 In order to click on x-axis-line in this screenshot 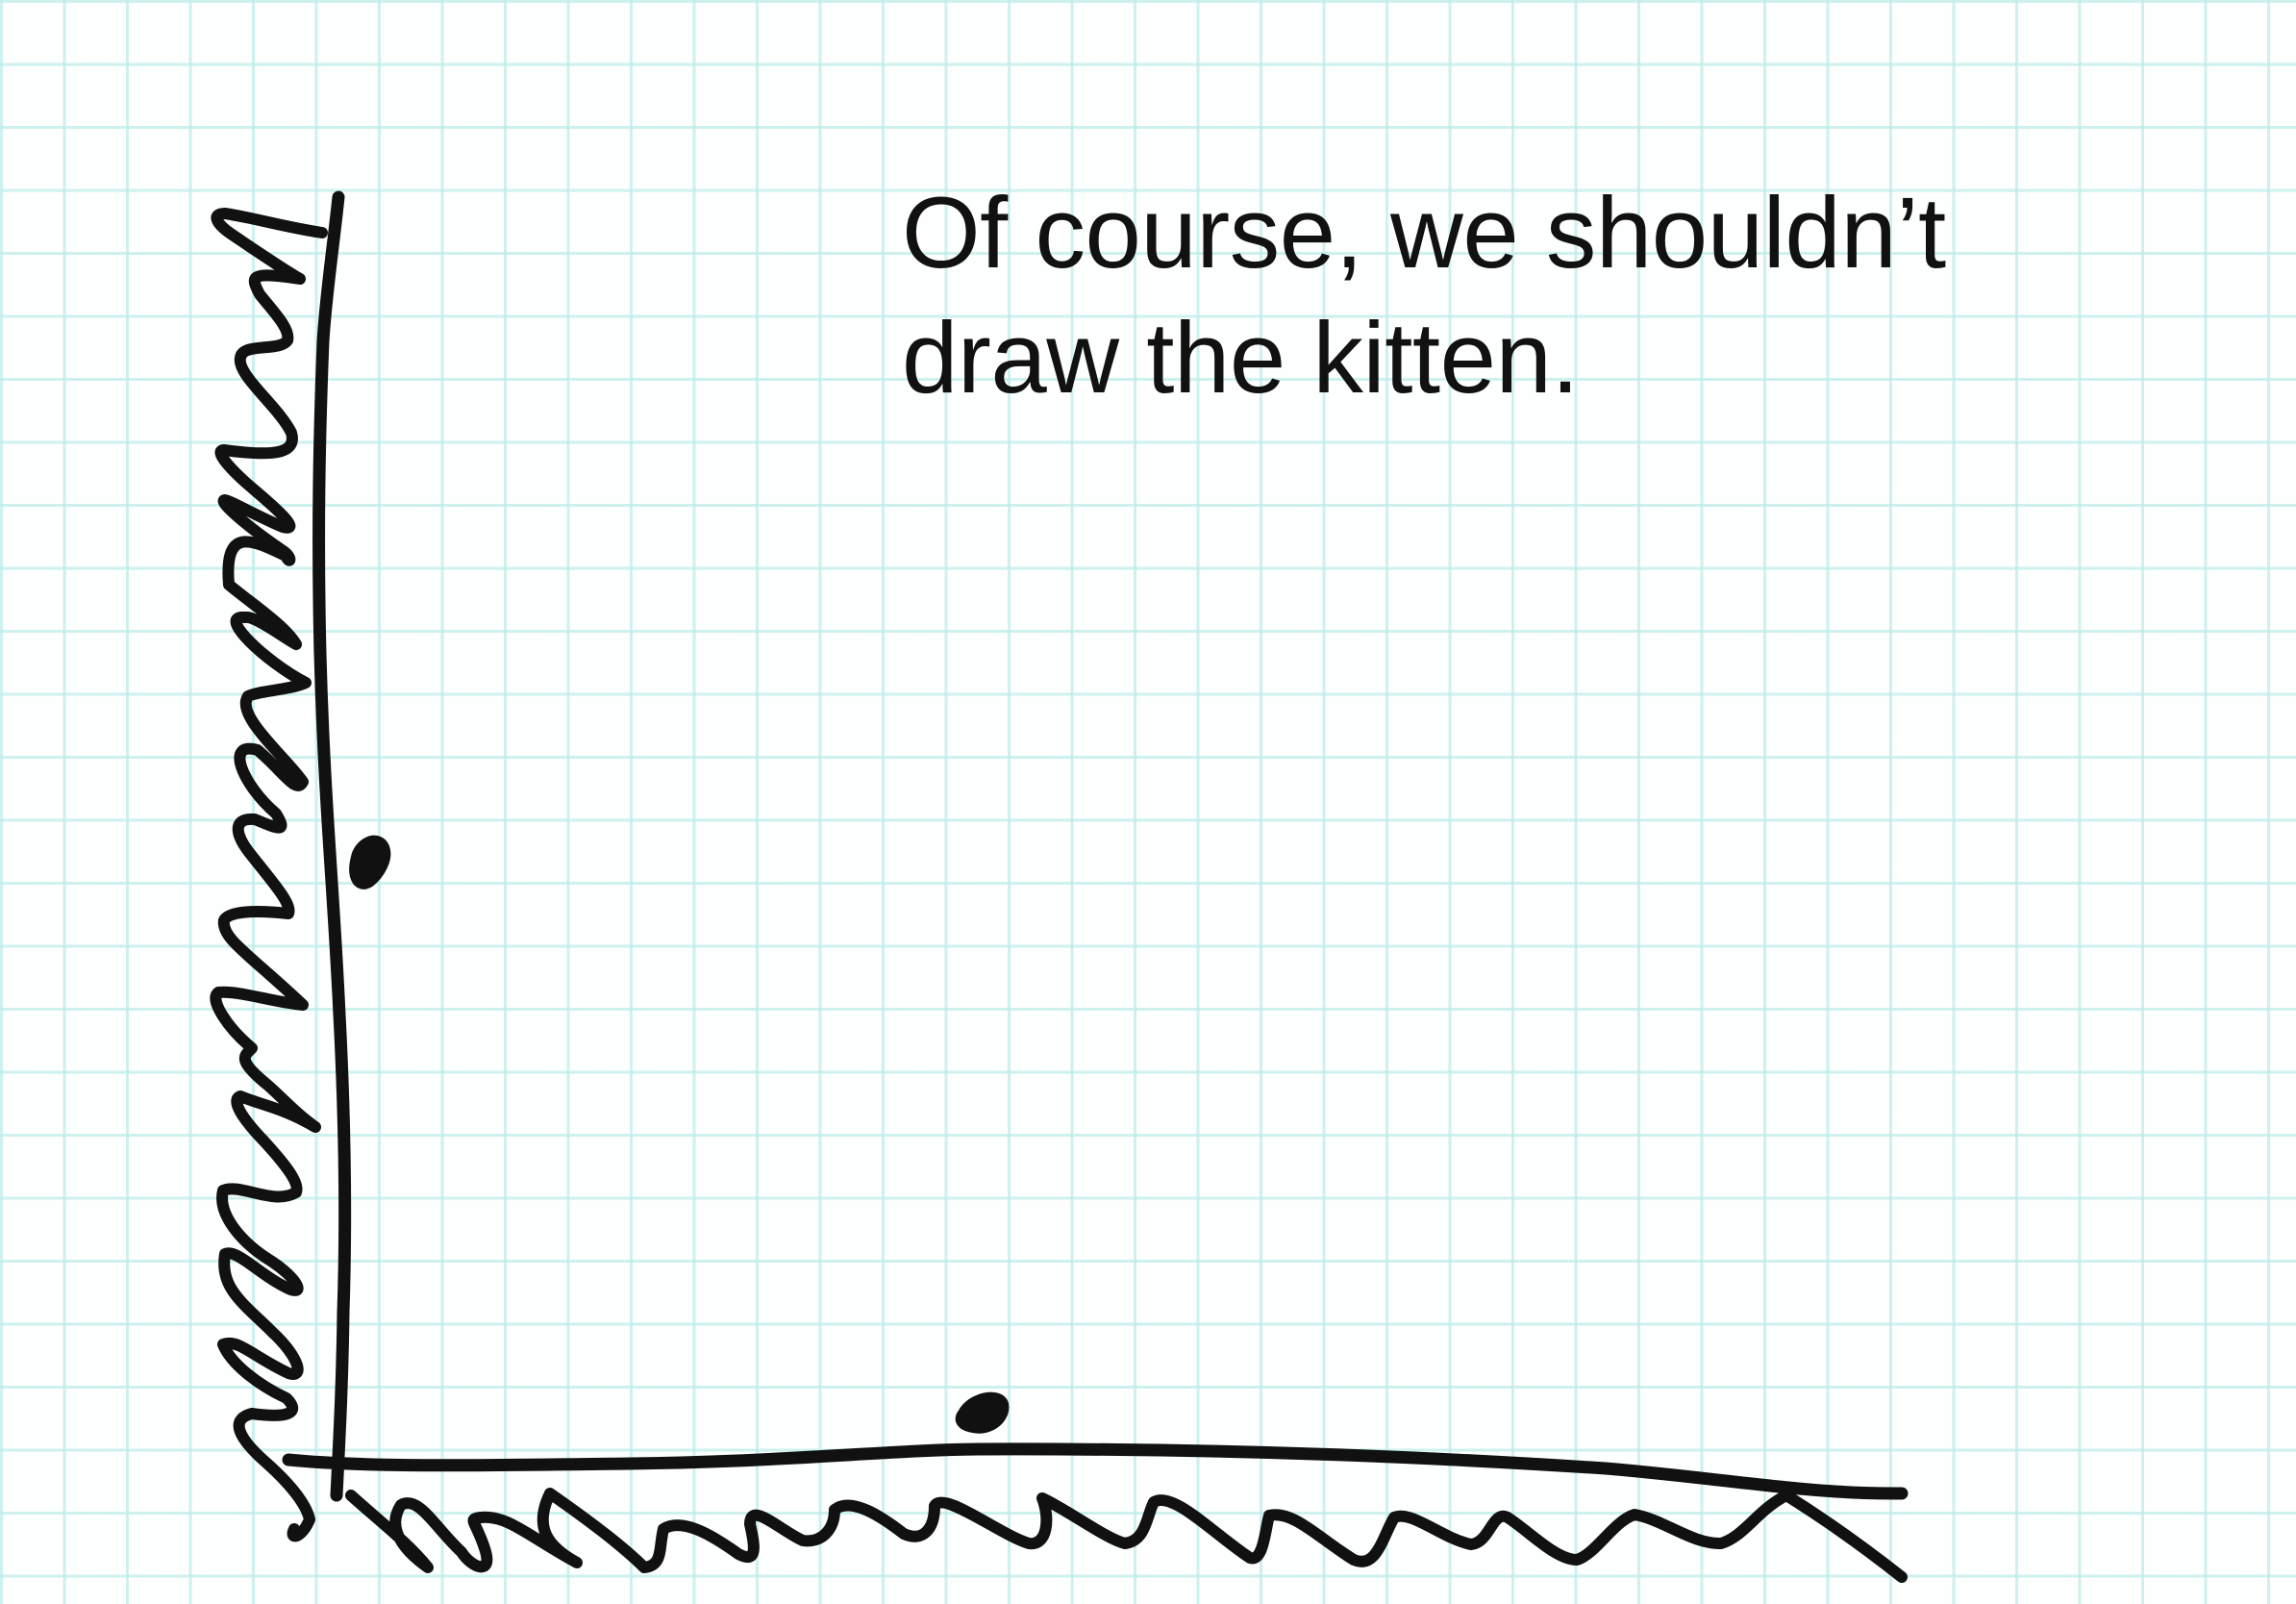, I will do `click(1095, 1471)`.